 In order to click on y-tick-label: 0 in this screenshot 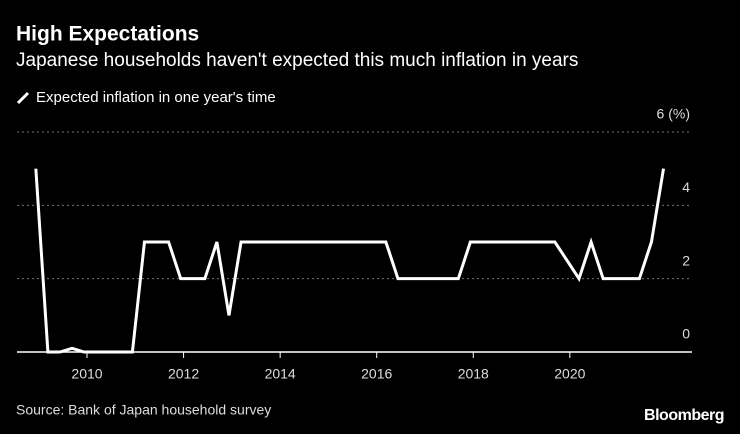, I will do `click(686, 334)`.